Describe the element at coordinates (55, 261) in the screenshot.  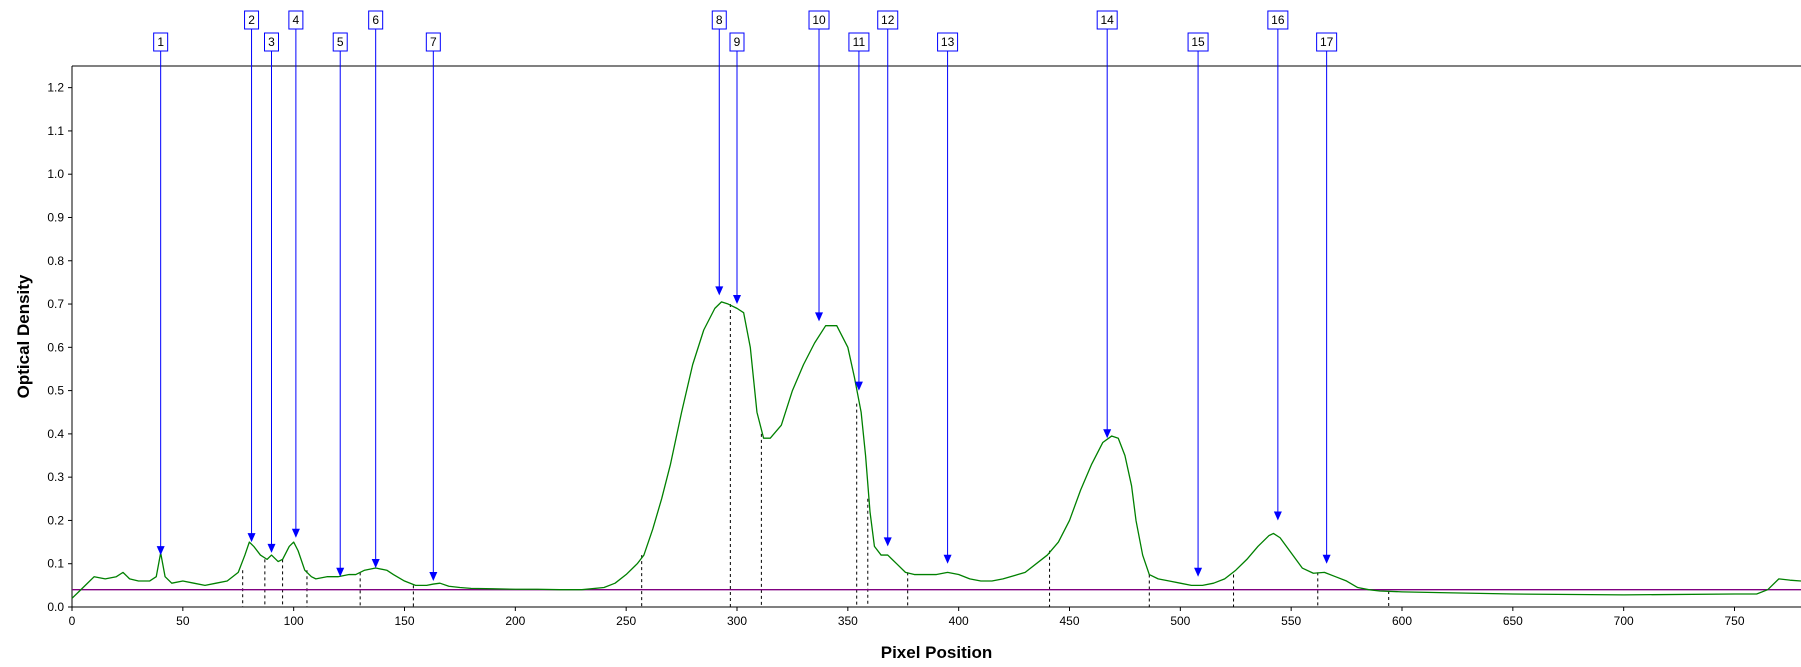
I see `y-tick-label: 0.8` at that location.